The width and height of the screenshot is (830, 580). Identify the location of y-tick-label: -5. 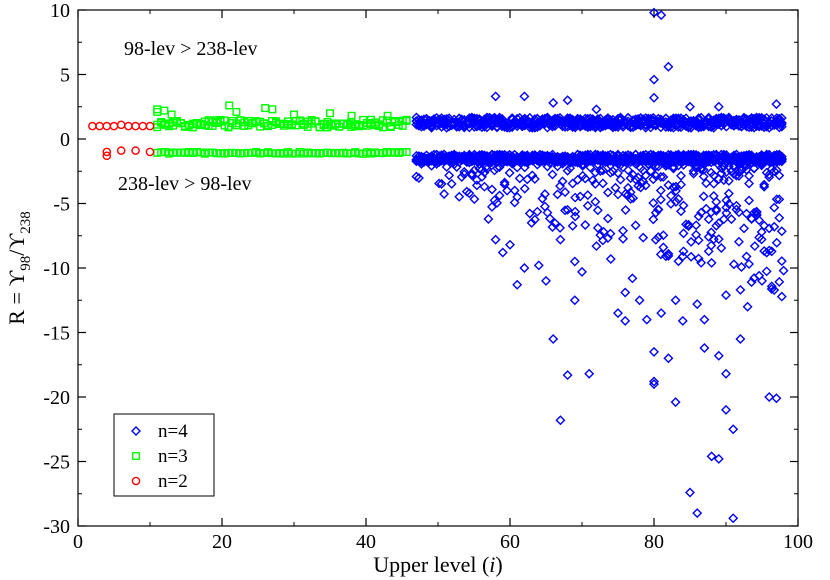
(61, 205).